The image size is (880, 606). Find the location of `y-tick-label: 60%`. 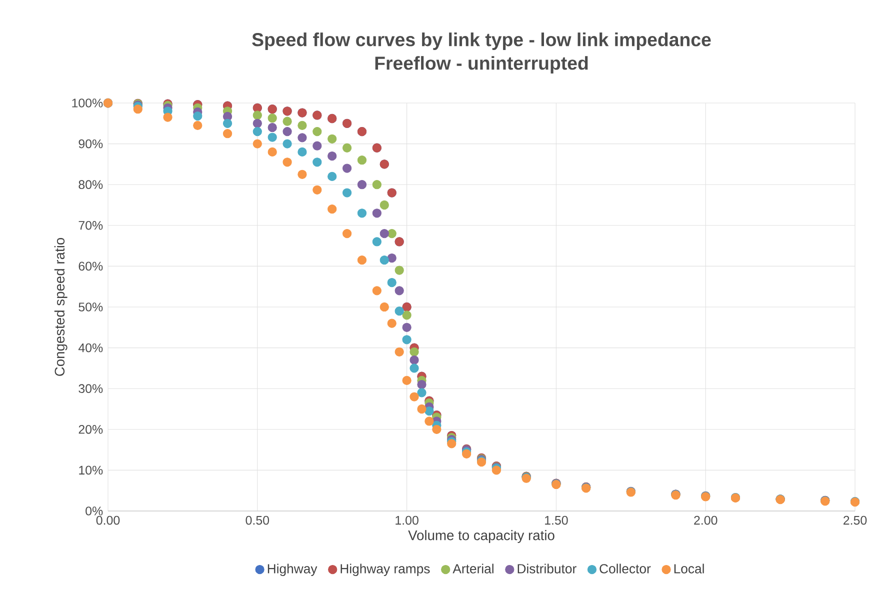

y-tick-label: 60% is located at coordinates (90, 266).